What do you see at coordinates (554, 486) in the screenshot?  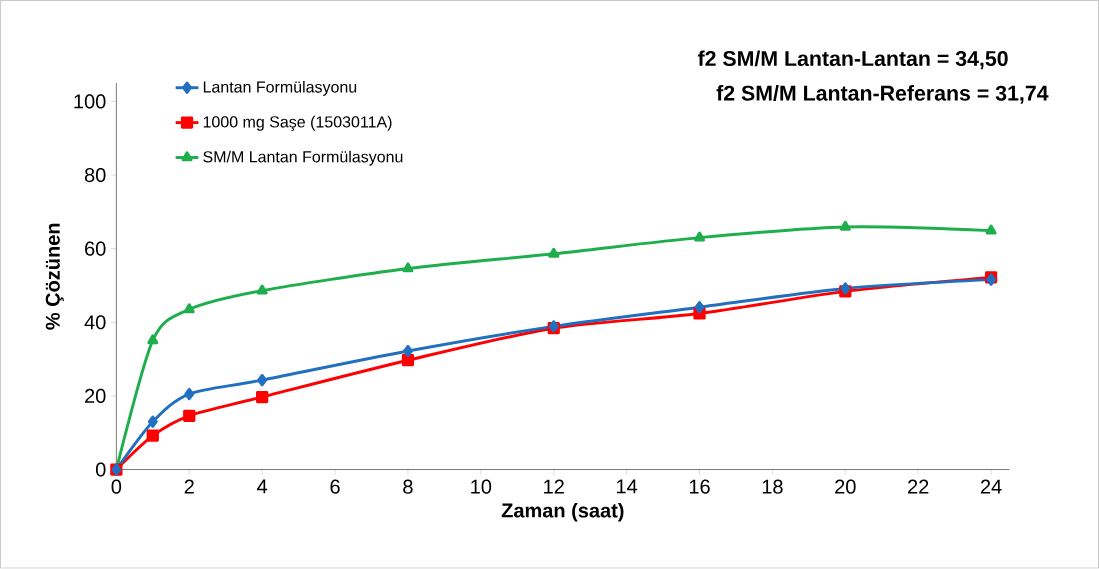 I see `x-tick-label: 12` at bounding box center [554, 486].